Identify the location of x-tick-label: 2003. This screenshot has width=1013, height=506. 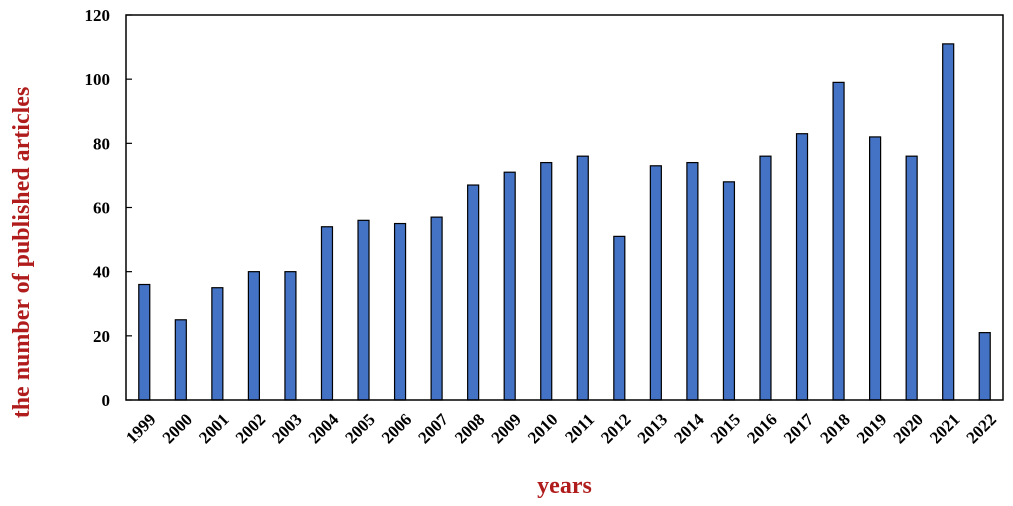
(286, 428).